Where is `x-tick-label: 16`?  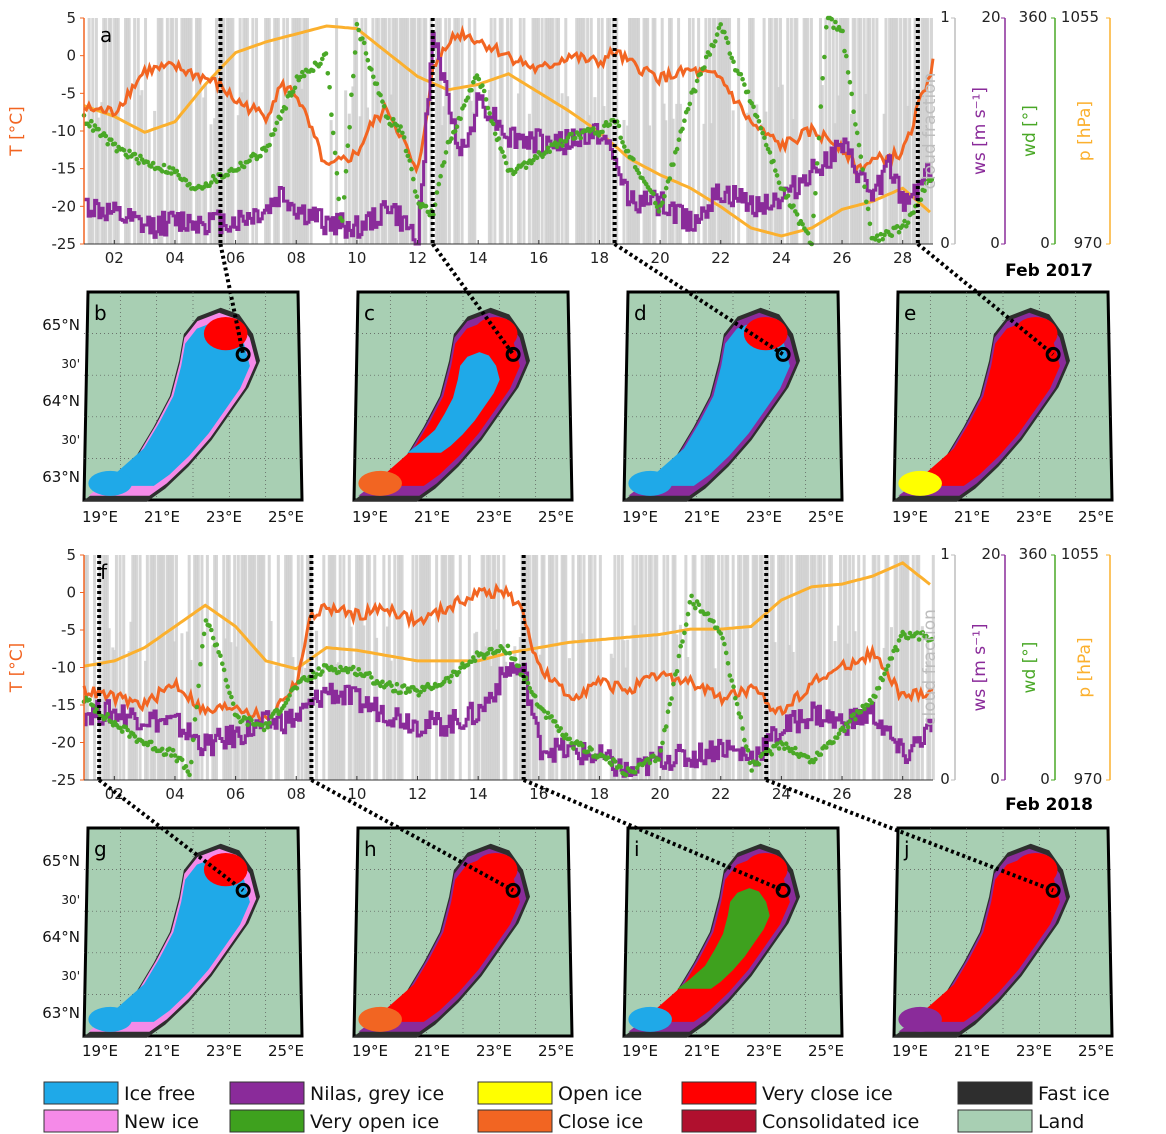 x-tick-label: 16 is located at coordinates (538, 258).